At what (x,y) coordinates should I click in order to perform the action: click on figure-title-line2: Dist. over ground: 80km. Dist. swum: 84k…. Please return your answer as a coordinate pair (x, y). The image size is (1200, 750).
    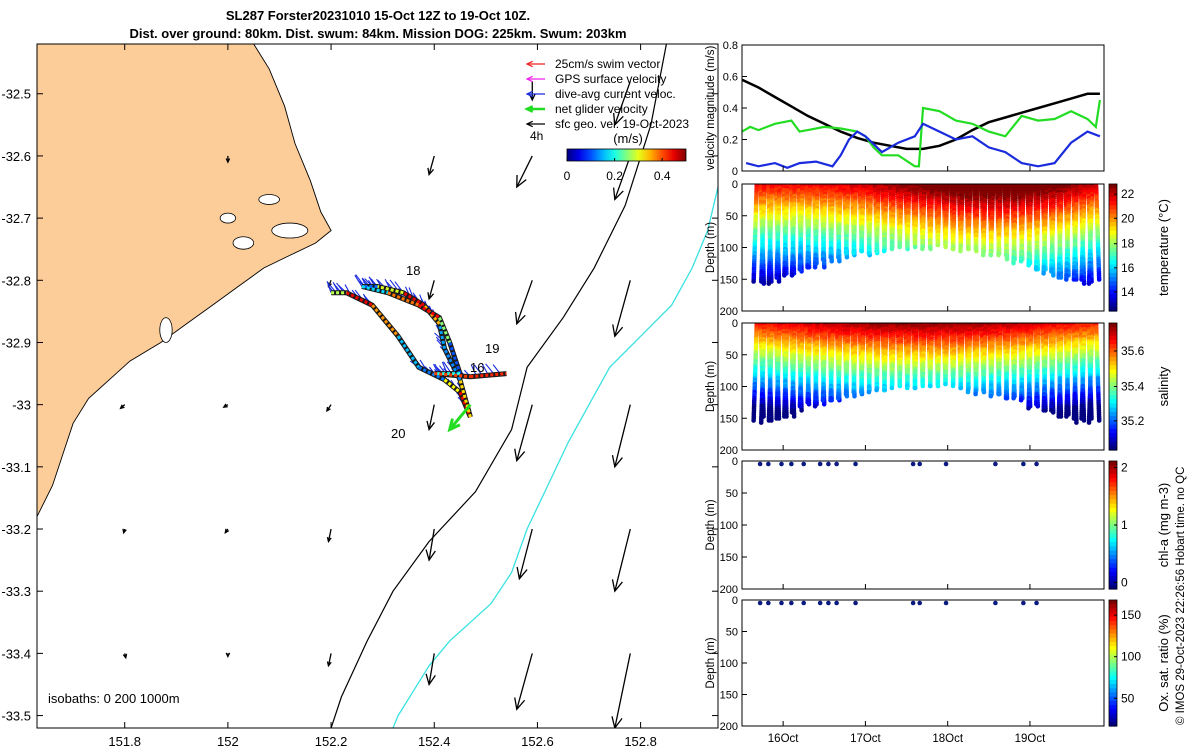
    Looking at the image, I should click on (377, 33).